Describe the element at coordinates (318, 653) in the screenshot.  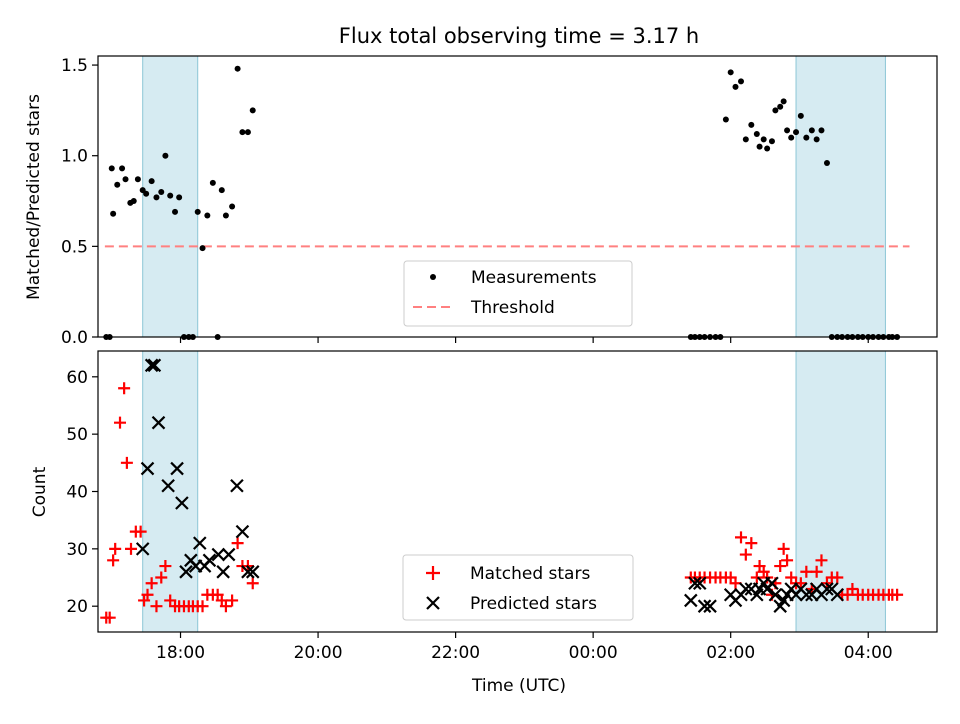
I see `x-tick-label: 20:00` at that location.